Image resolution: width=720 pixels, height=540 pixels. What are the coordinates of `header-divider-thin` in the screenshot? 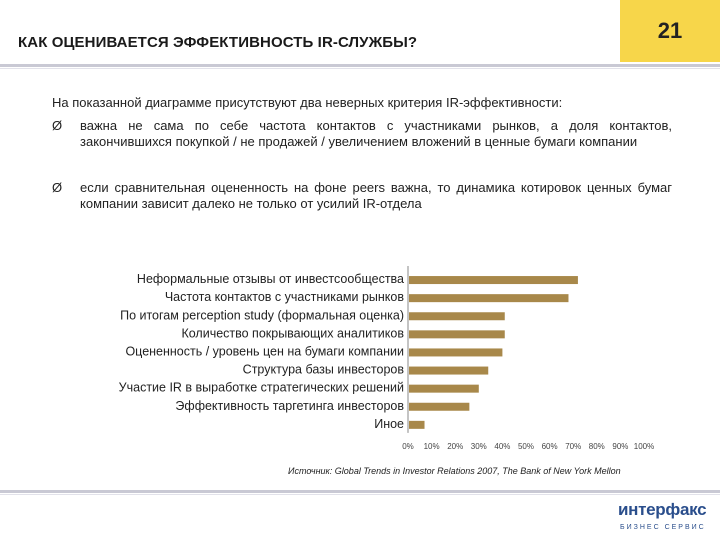 It's located at (360, 68).